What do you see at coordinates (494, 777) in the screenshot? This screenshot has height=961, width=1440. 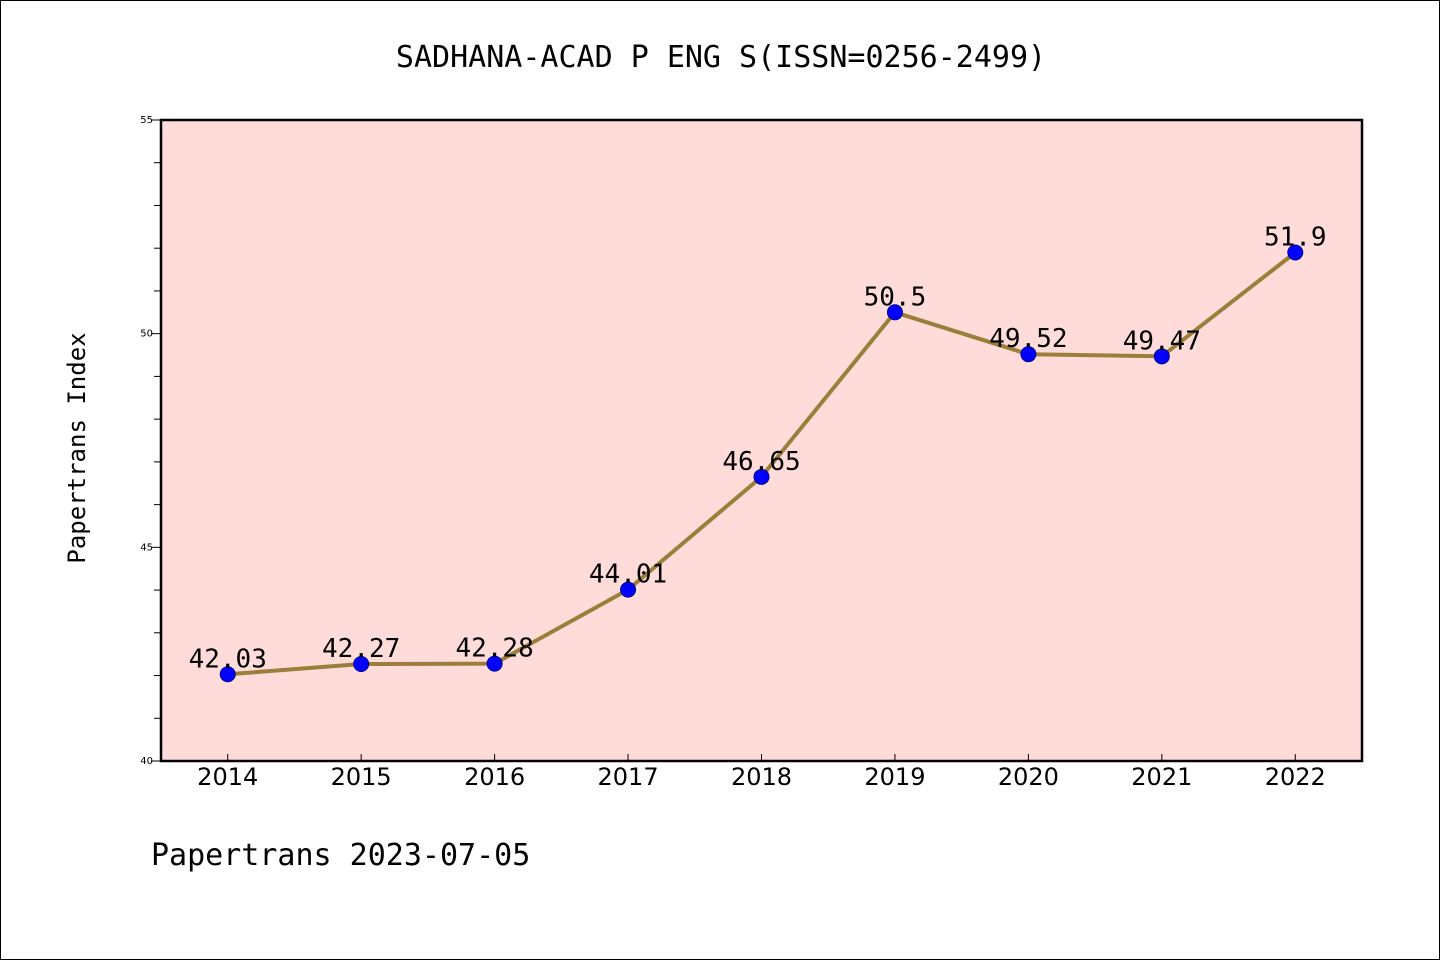 I see `x-tick-label: 2016` at bounding box center [494, 777].